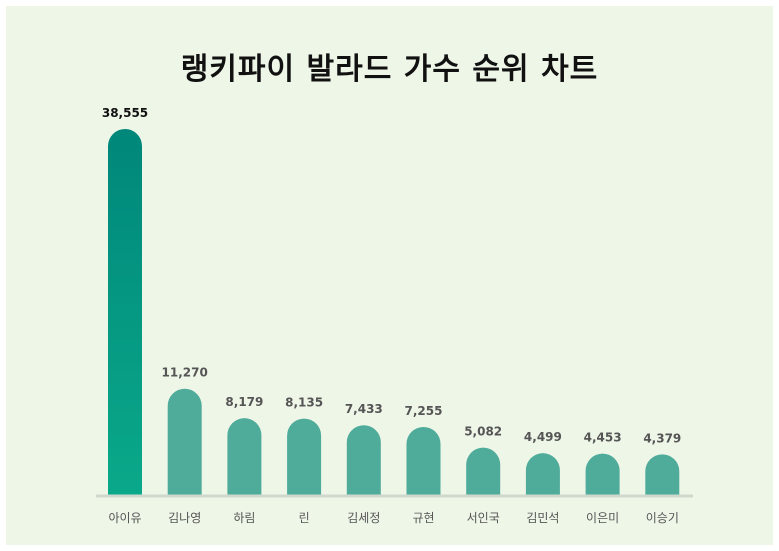 This screenshot has width=779, height=551. I want to click on category-label-8: 이은미, so click(602, 518).